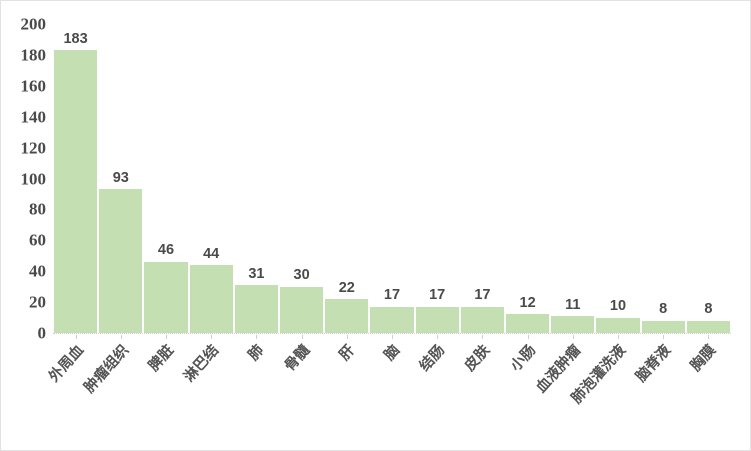 The image size is (751, 451). I want to click on y-axis-tick-label: 80, so click(37, 209).